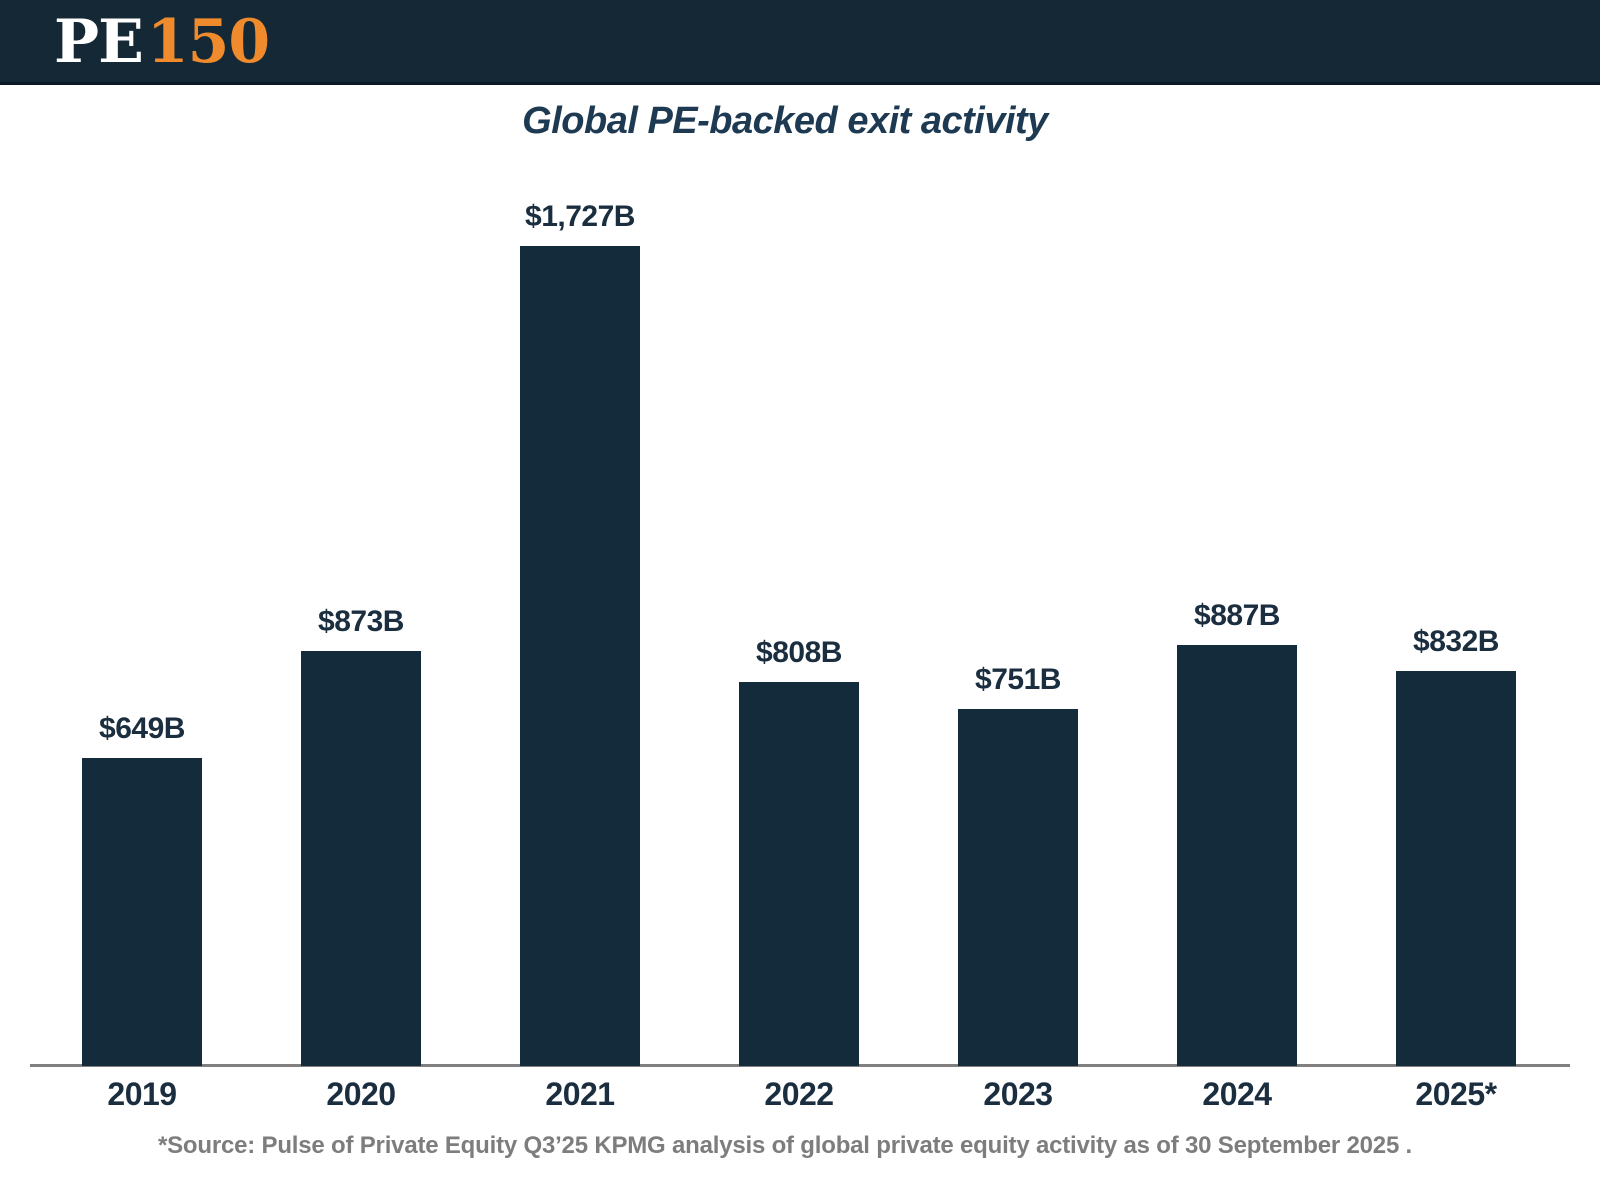  Describe the element at coordinates (361, 858) in the screenshot. I see `bar-2020` at that location.